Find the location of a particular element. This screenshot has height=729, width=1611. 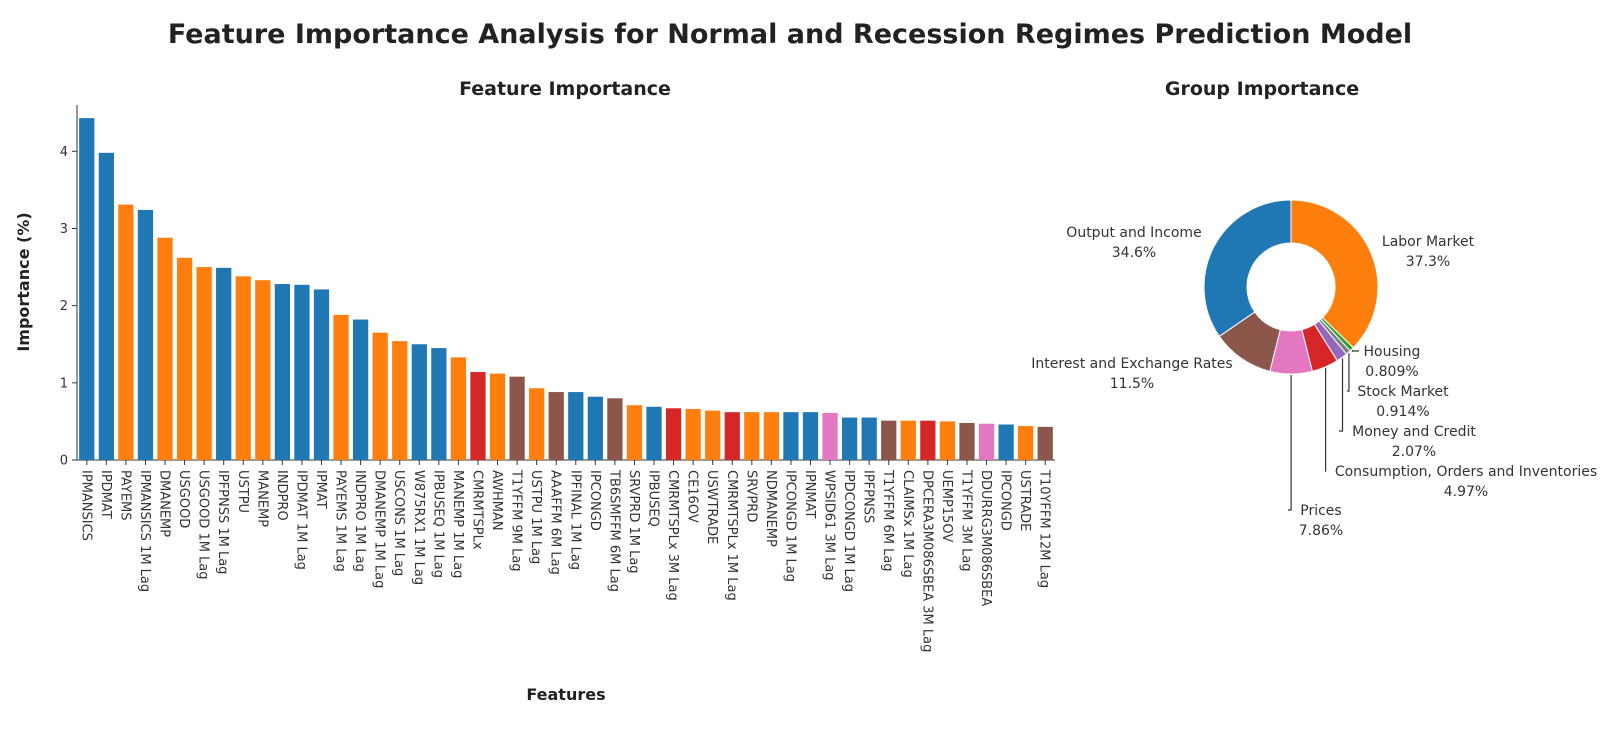

bar-awhman is located at coordinates (497, 416).